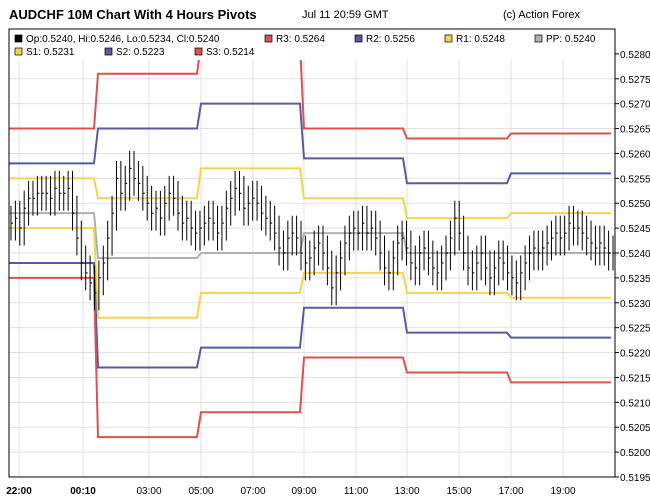  What do you see at coordinates (562, 491) in the screenshot?
I see `x-tick-label: 19:00` at bounding box center [562, 491].